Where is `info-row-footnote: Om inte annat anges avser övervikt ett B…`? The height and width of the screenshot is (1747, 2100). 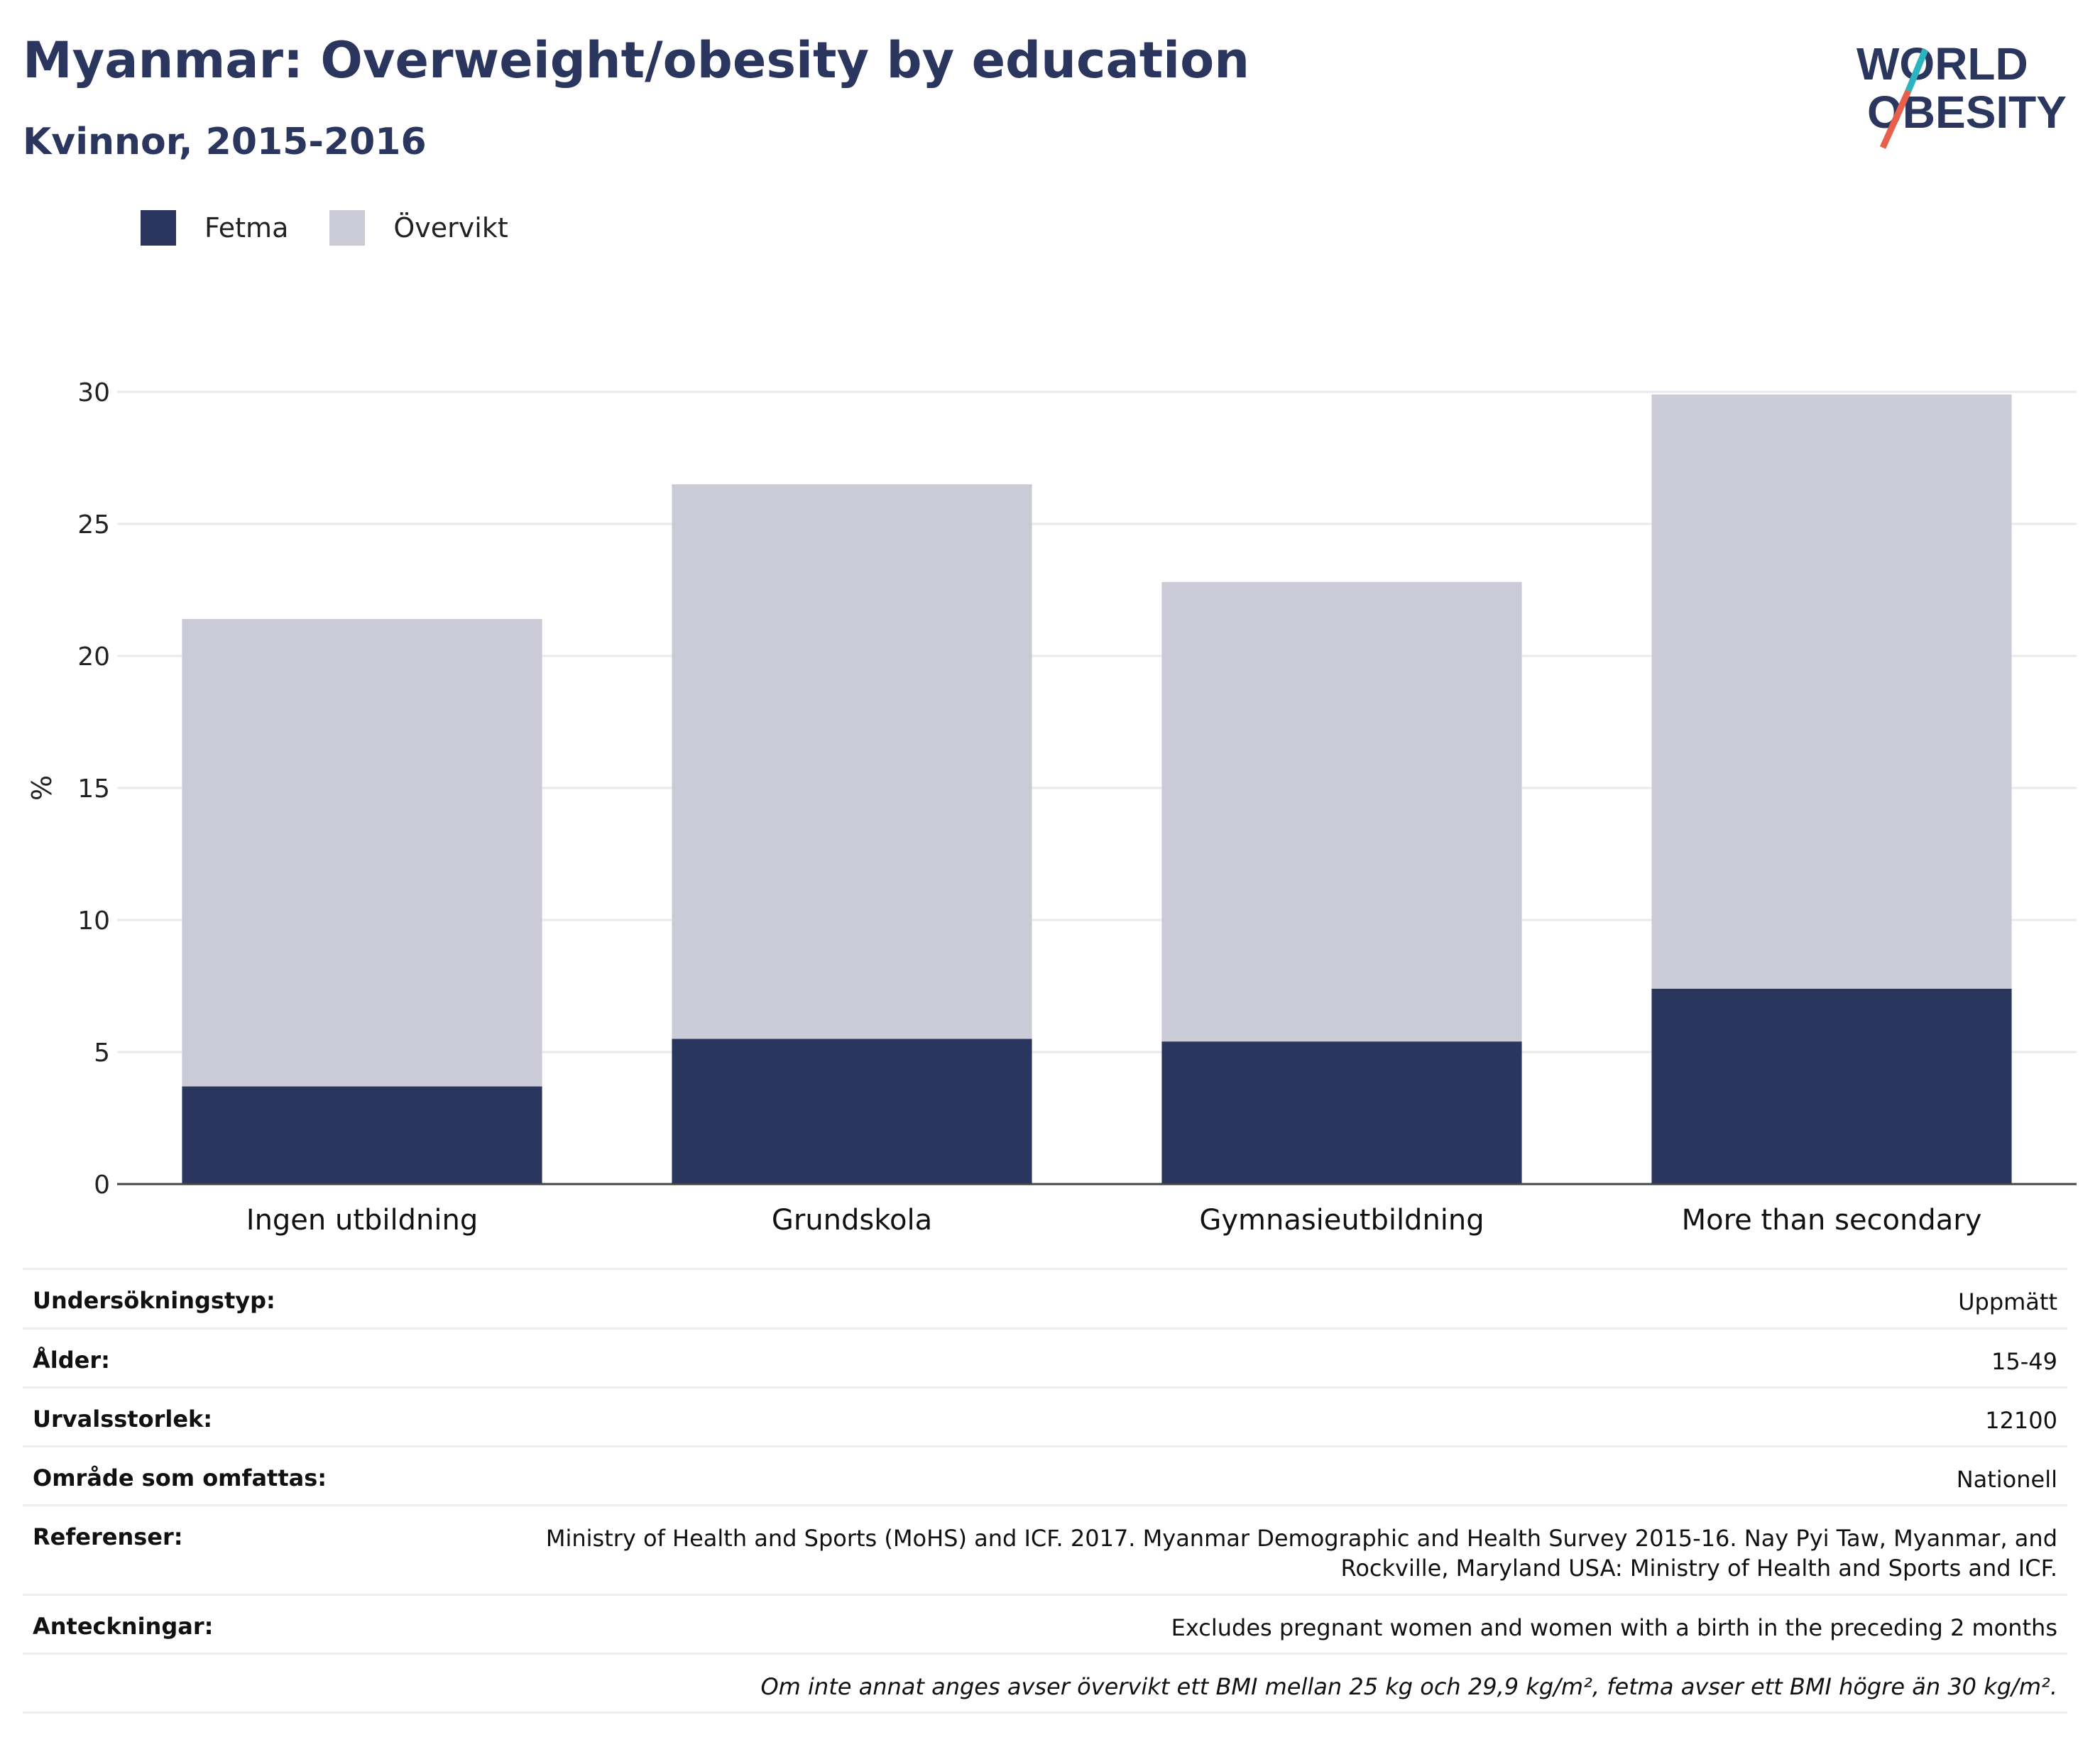 info-row-footnote: Om inte annat anges avser övervikt ett B… is located at coordinates (1045, 1682).